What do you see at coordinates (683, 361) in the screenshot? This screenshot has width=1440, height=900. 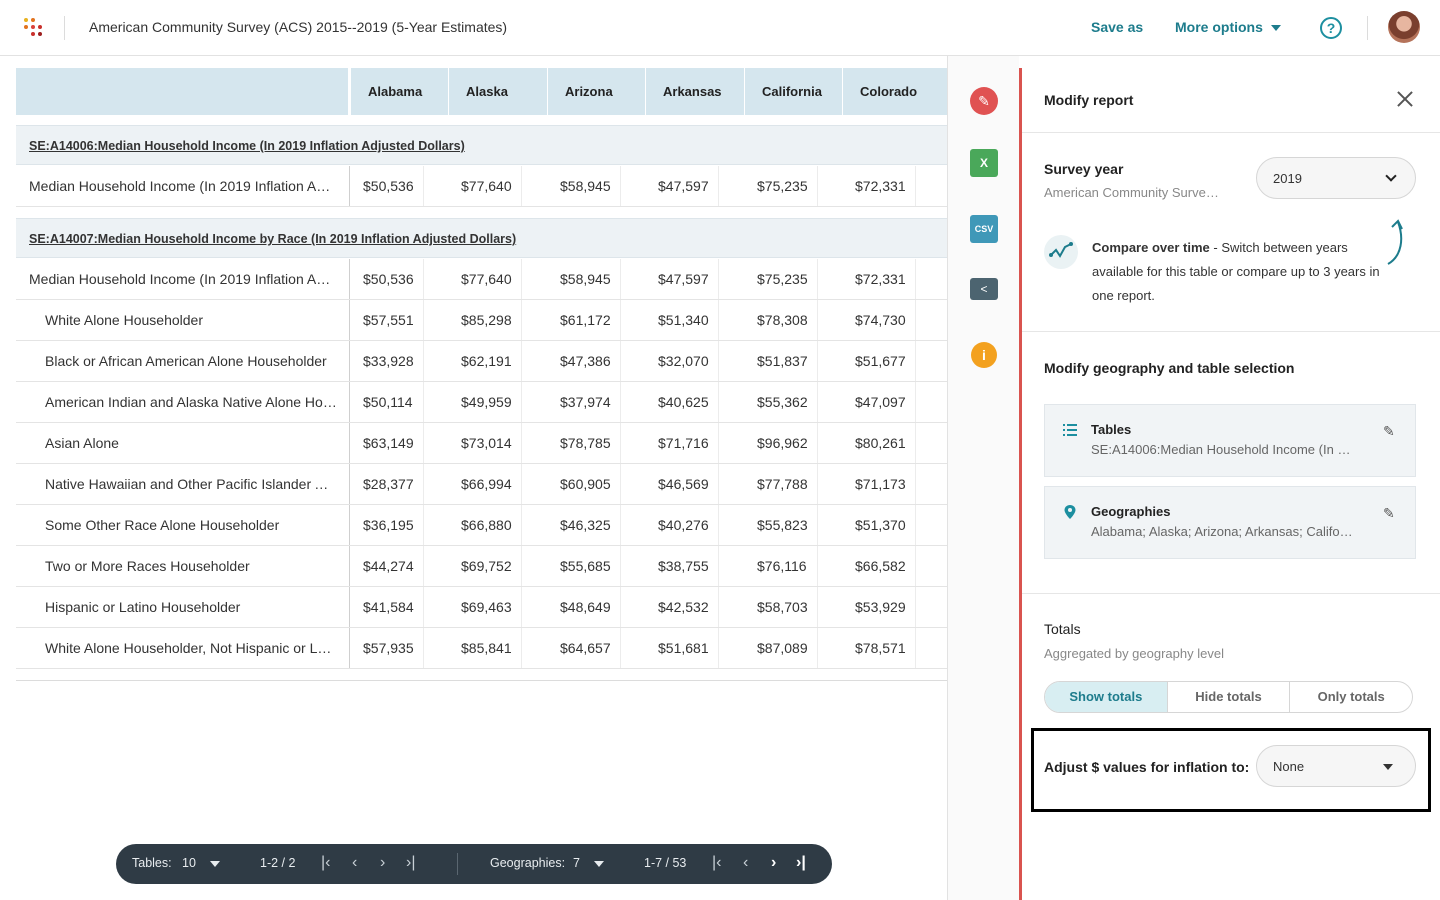 I see `table-cell: $32,070` at bounding box center [683, 361].